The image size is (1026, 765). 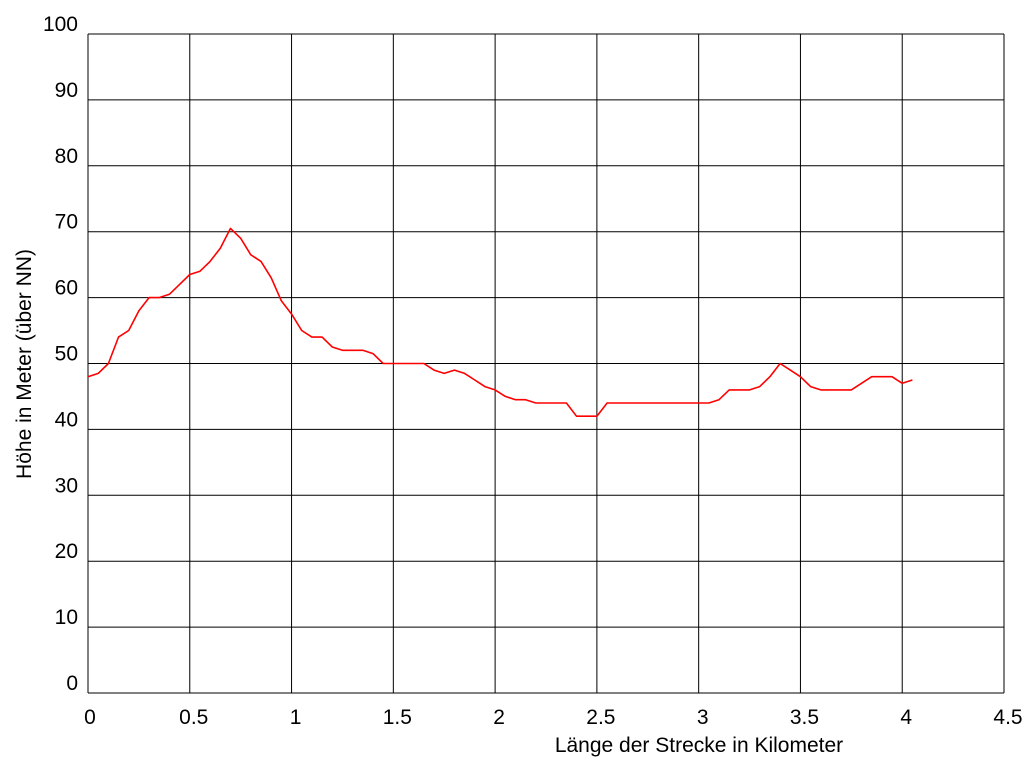 I want to click on x-tick-label: 0, so click(x=90, y=717).